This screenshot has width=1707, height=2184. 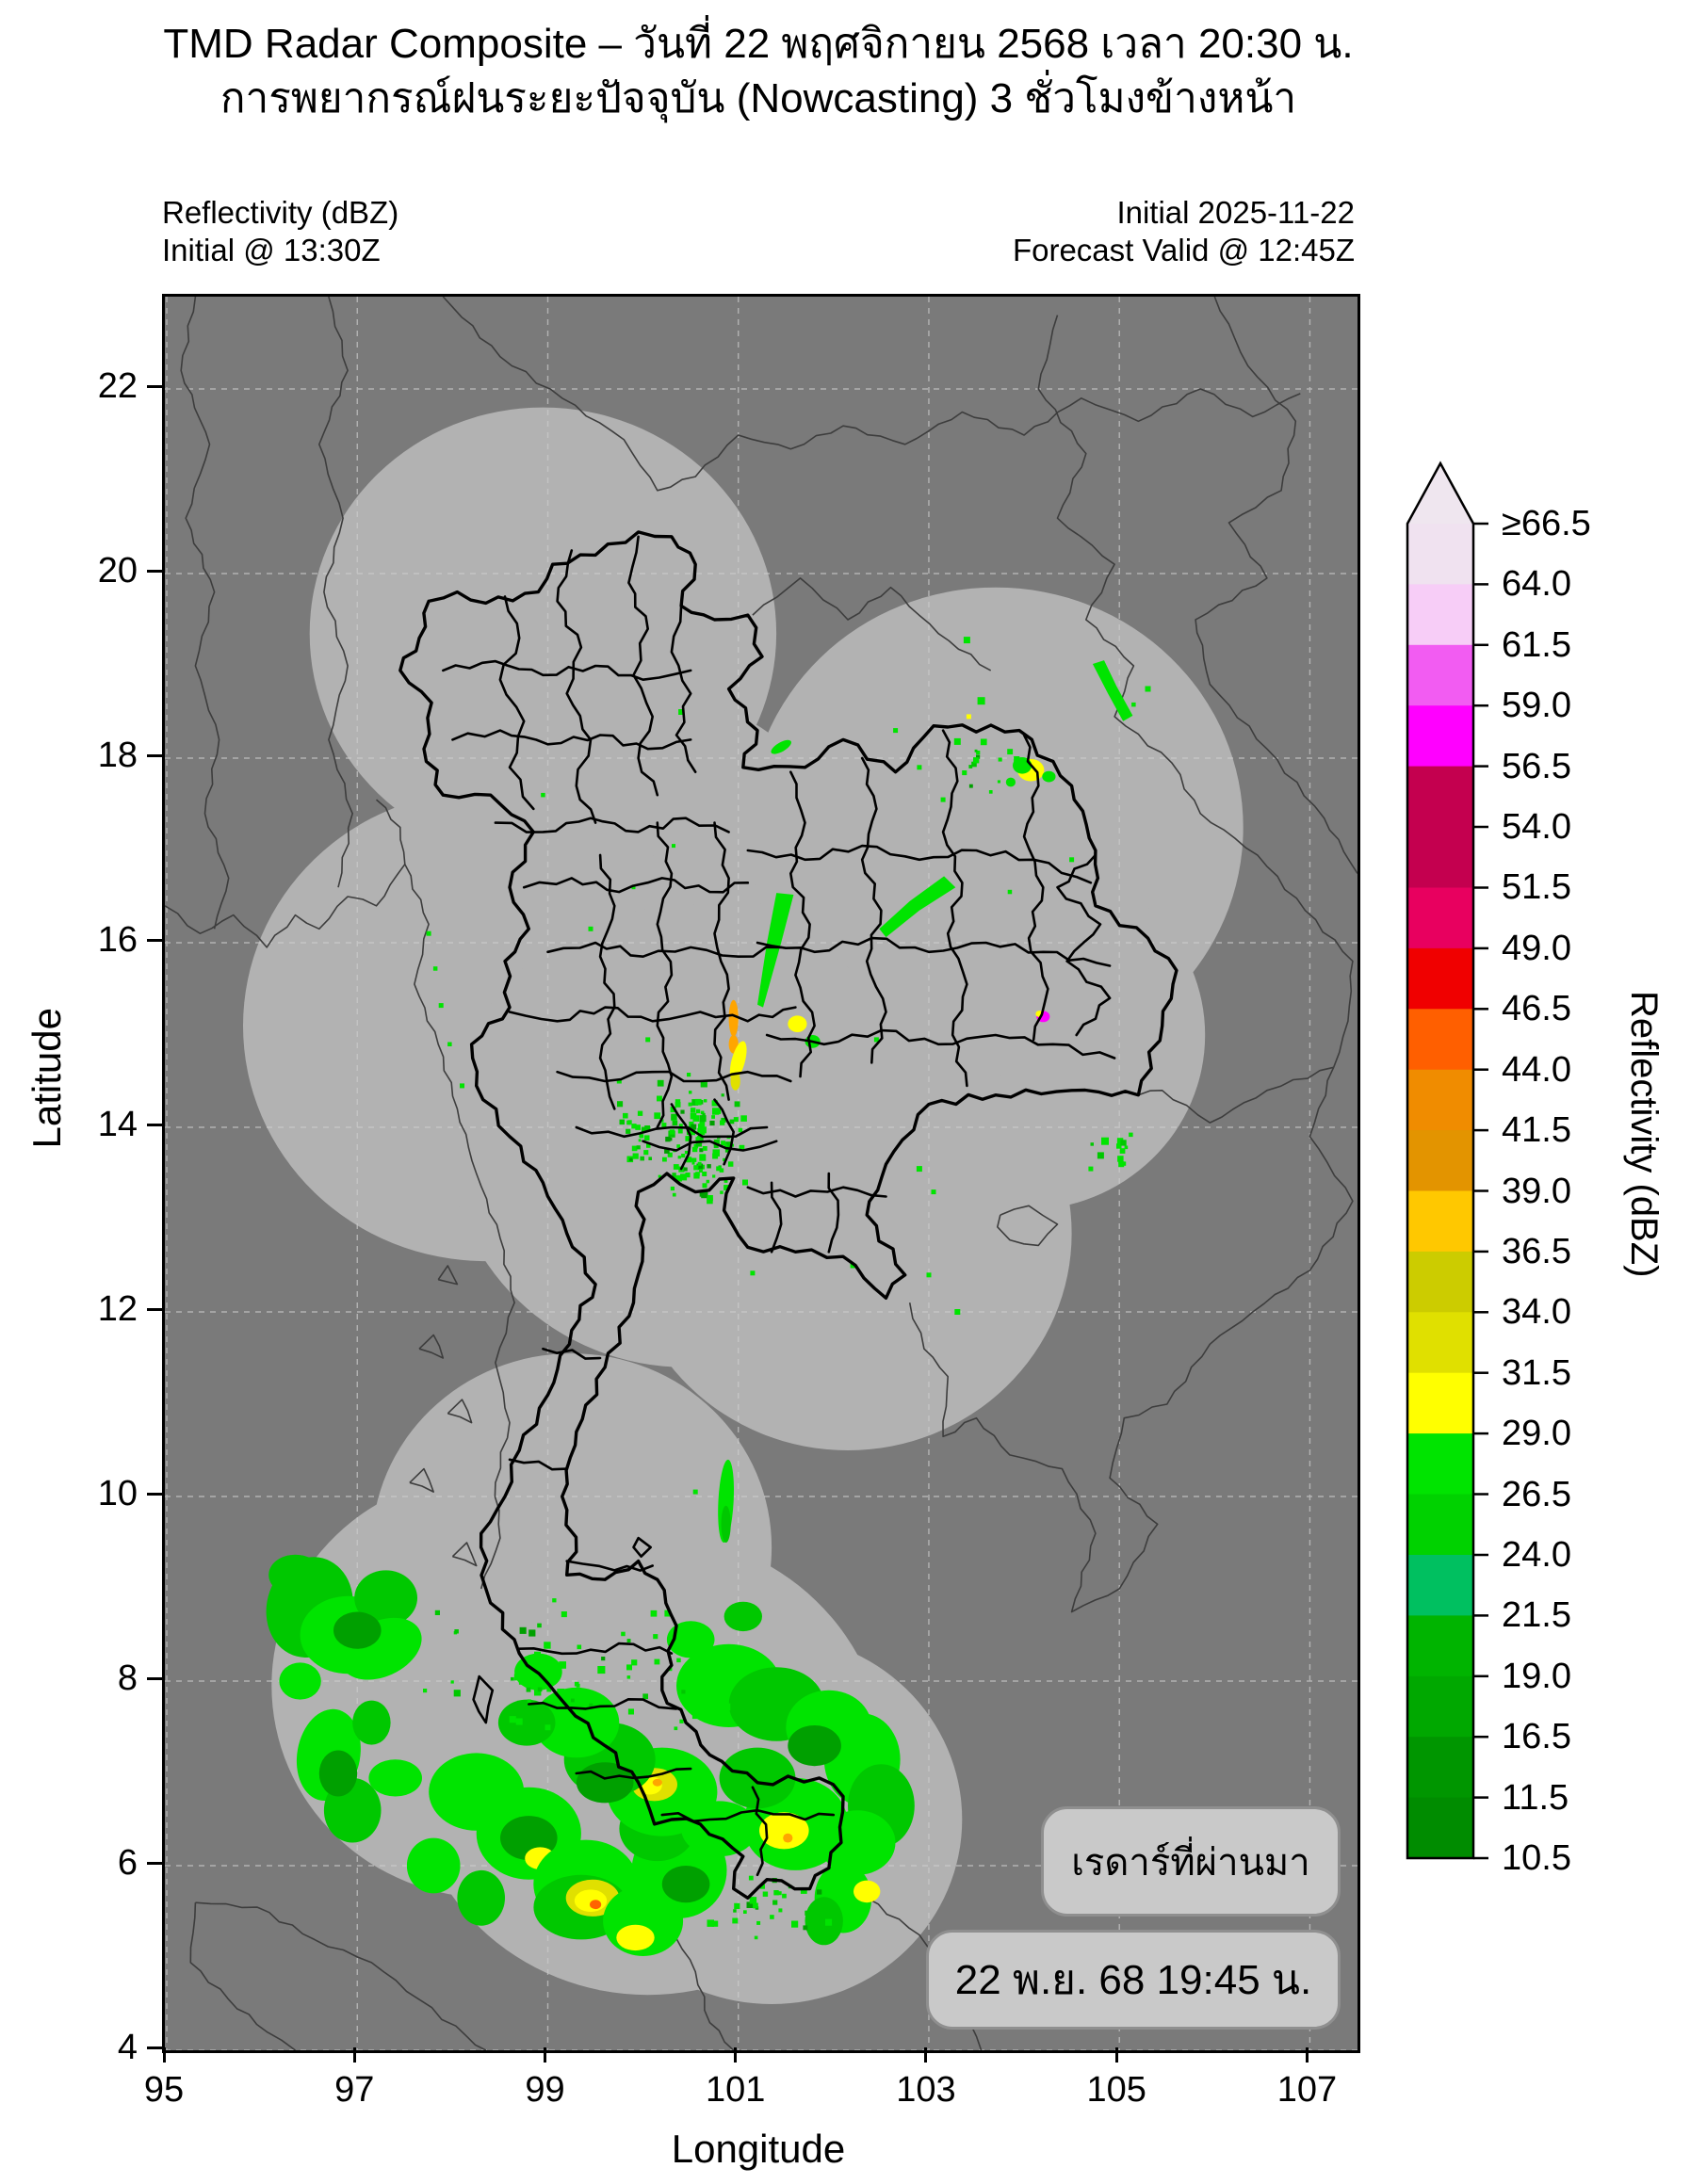 I want to click on y-tick-label: 12, so click(x=117, y=1309).